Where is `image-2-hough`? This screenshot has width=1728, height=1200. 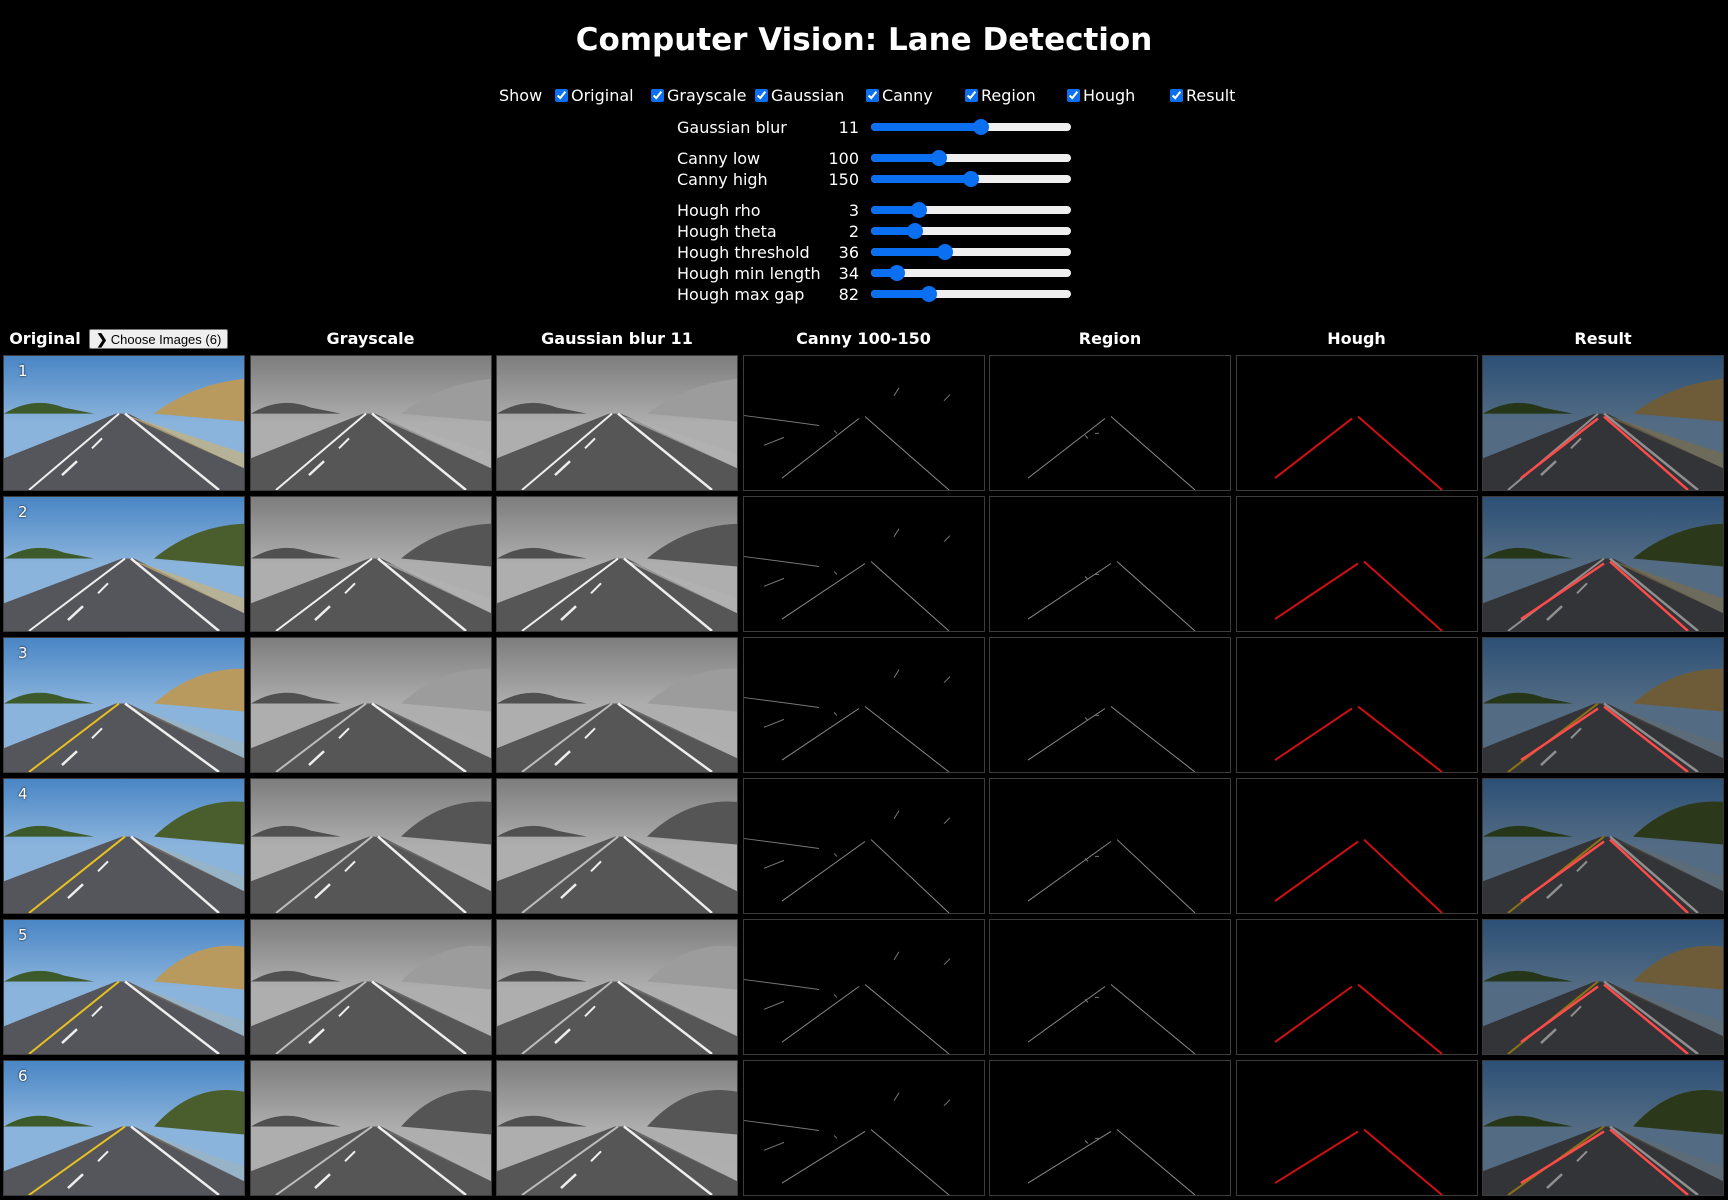
image-2-hough is located at coordinates (1356, 564).